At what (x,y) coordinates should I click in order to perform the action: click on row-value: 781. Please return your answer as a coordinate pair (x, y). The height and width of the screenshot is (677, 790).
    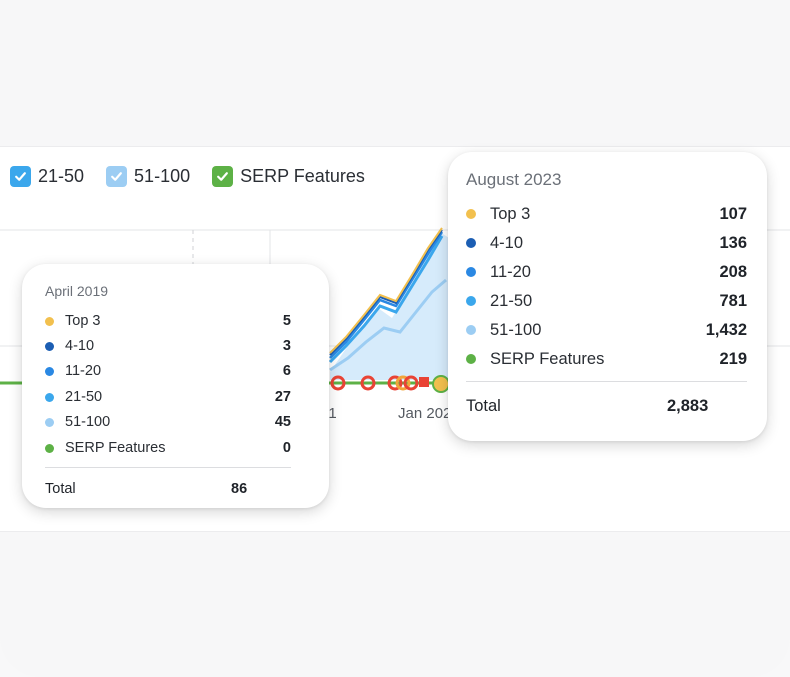
    Looking at the image, I should click on (733, 300).